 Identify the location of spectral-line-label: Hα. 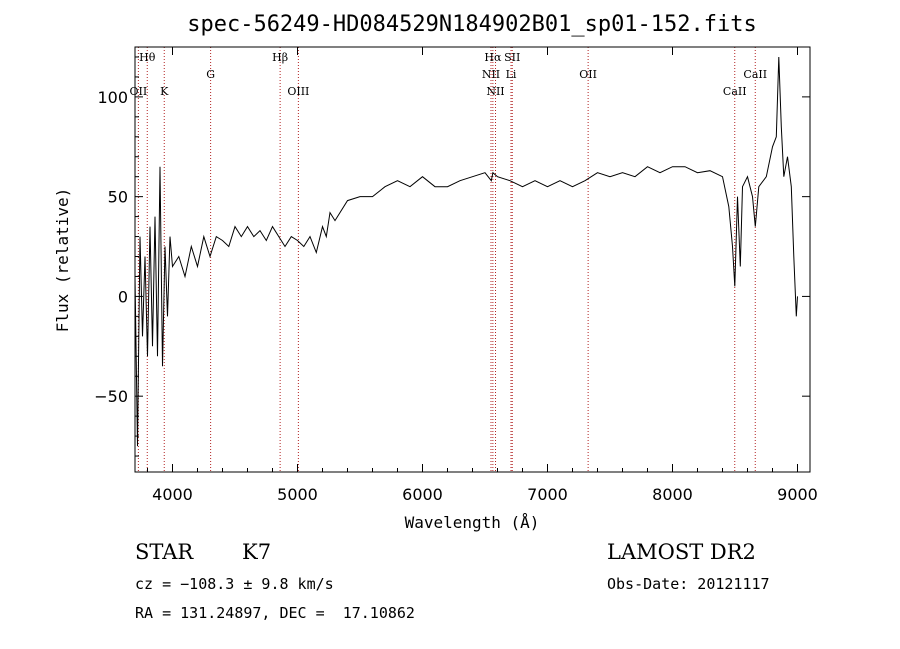
(493, 57).